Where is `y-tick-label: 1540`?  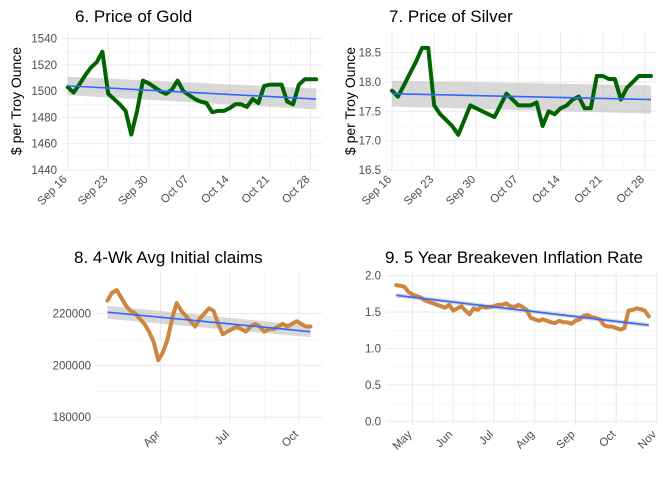
y-tick-label: 1540 is located at coordinates (44, 40).